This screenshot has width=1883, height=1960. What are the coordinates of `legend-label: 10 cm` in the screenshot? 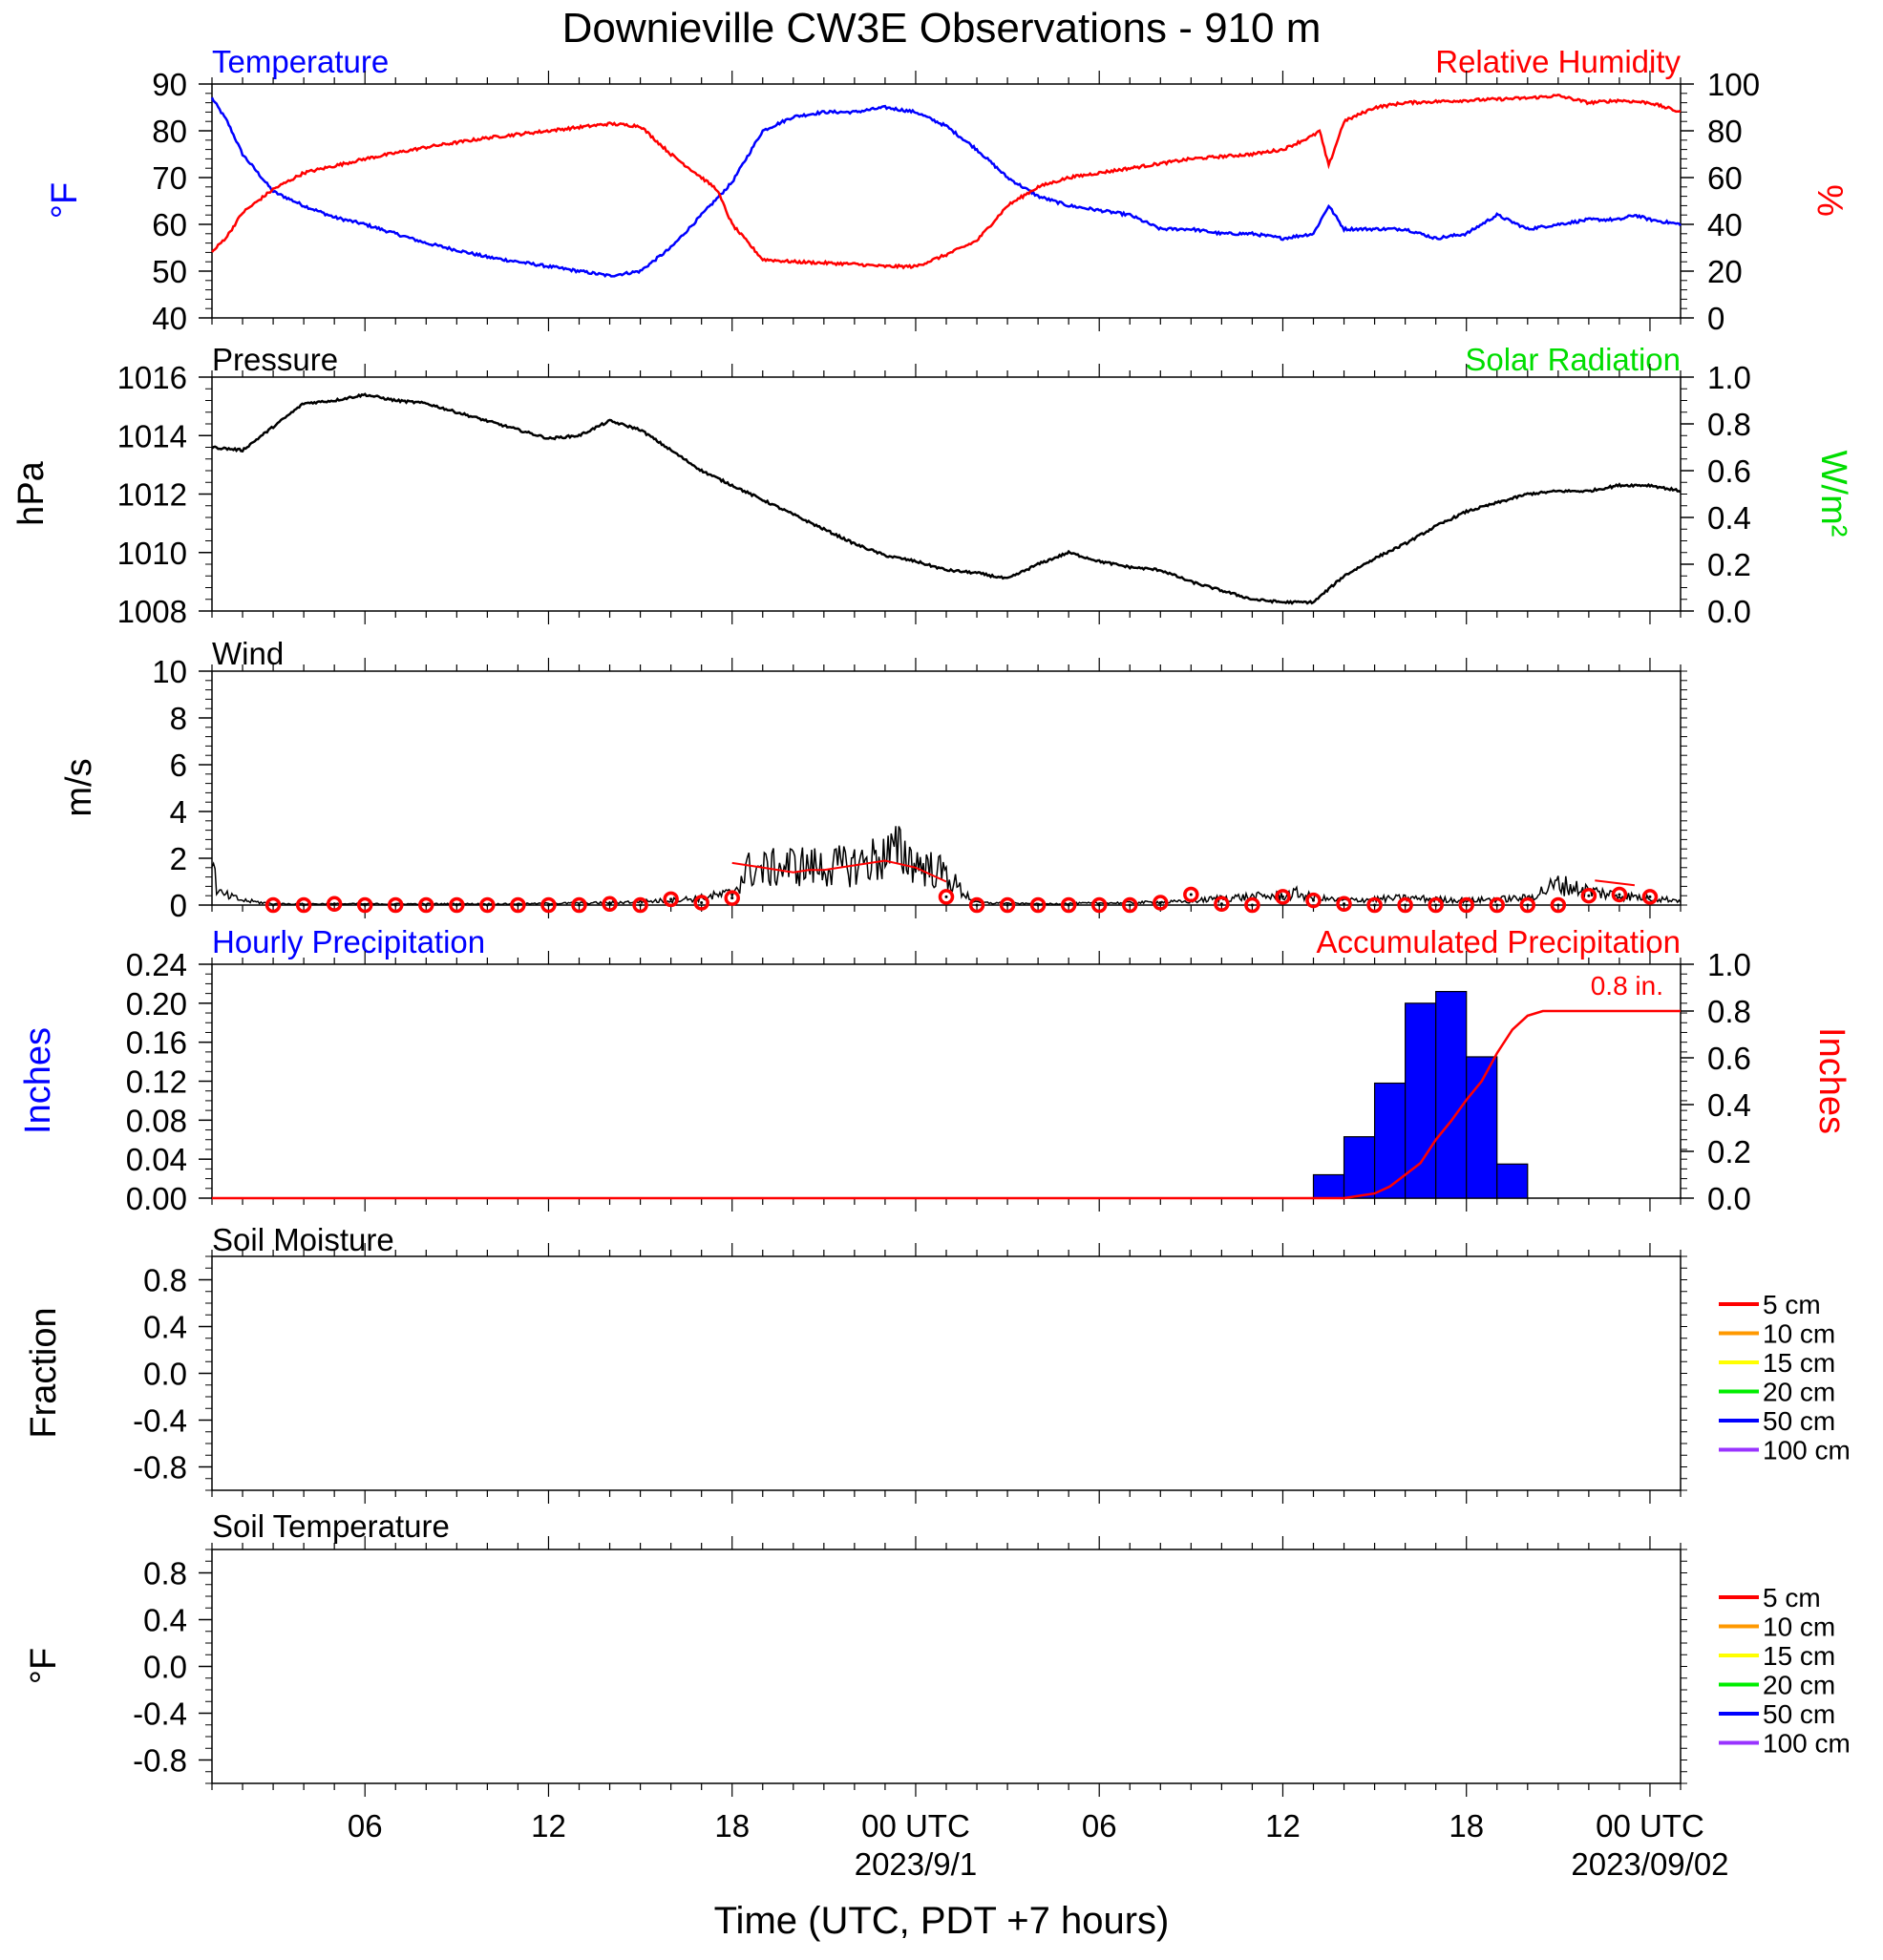 It's located at (1799, 1627).